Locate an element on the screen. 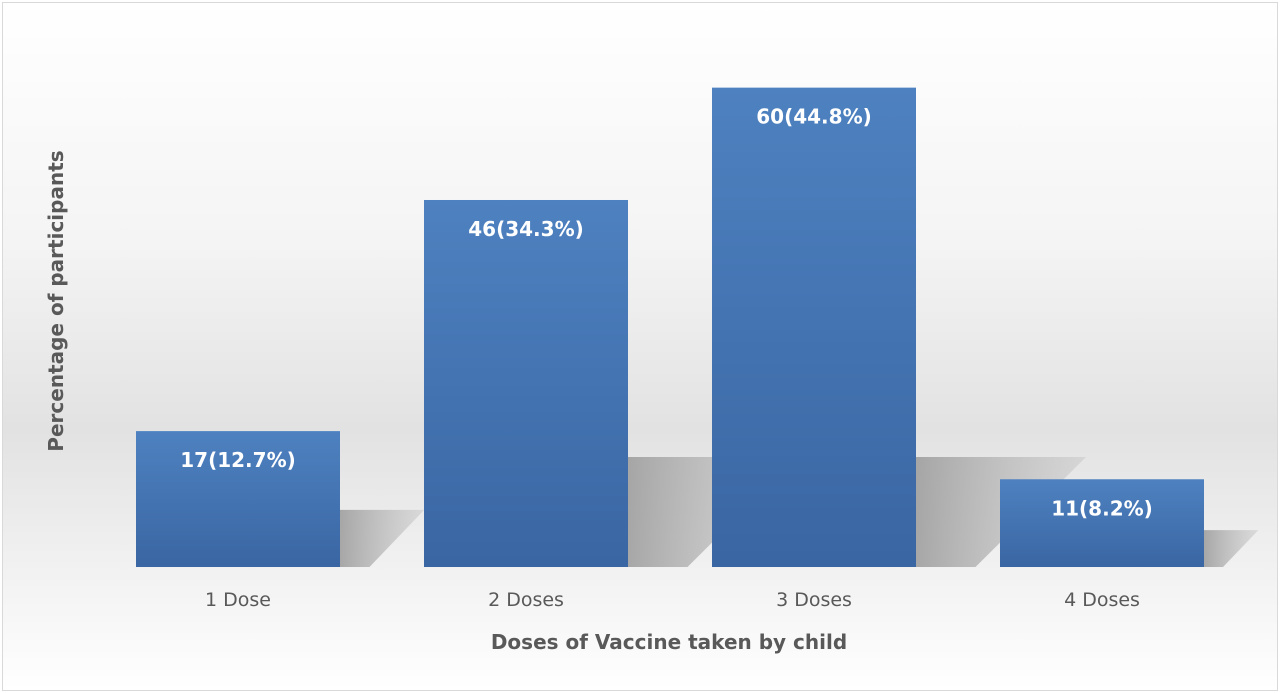 This screenshot has height=693, width=1280. bar-1-dose is located at coordinates (238, 499).